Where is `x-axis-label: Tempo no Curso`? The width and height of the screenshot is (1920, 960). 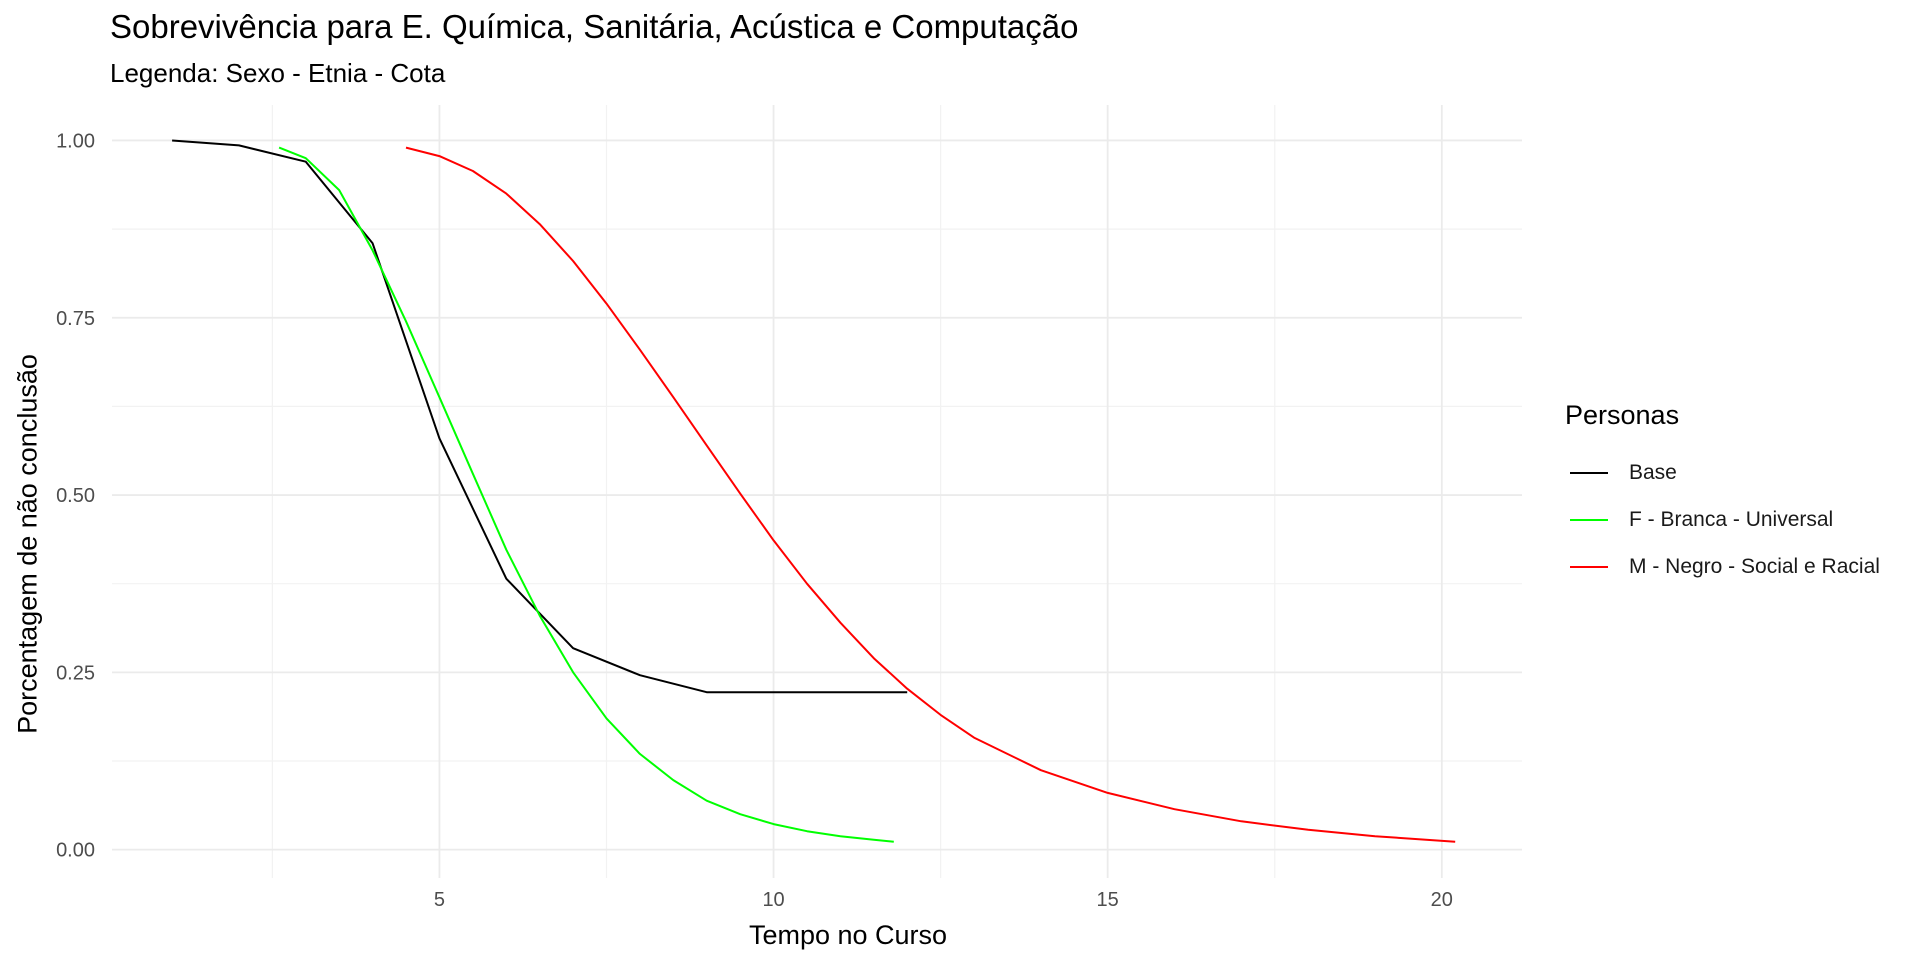
x-axis-label: Tempo no Curso is located at coordinates (848, 935).